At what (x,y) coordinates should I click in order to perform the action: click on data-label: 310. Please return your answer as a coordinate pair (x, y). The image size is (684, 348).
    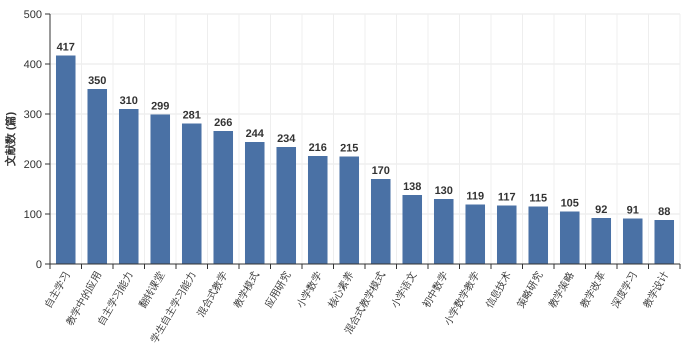
    Looking at the image, I should click on (129, 101).